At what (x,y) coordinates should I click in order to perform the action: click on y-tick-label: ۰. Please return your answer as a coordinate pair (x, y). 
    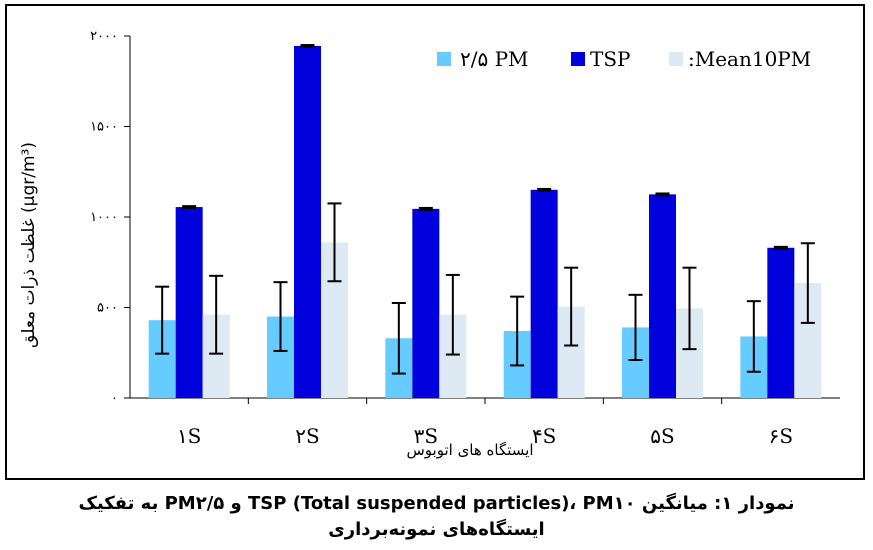
    Looking at the image, I should click on (114, 398).